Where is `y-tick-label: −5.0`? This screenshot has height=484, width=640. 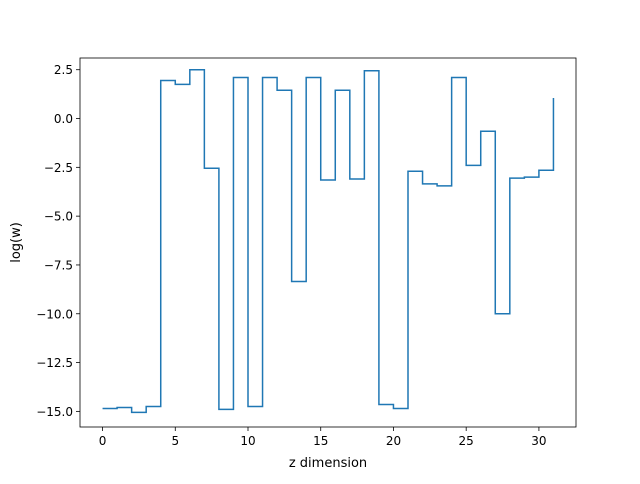
y-tick-label: −5.0 is located at coordinates (58, 217).